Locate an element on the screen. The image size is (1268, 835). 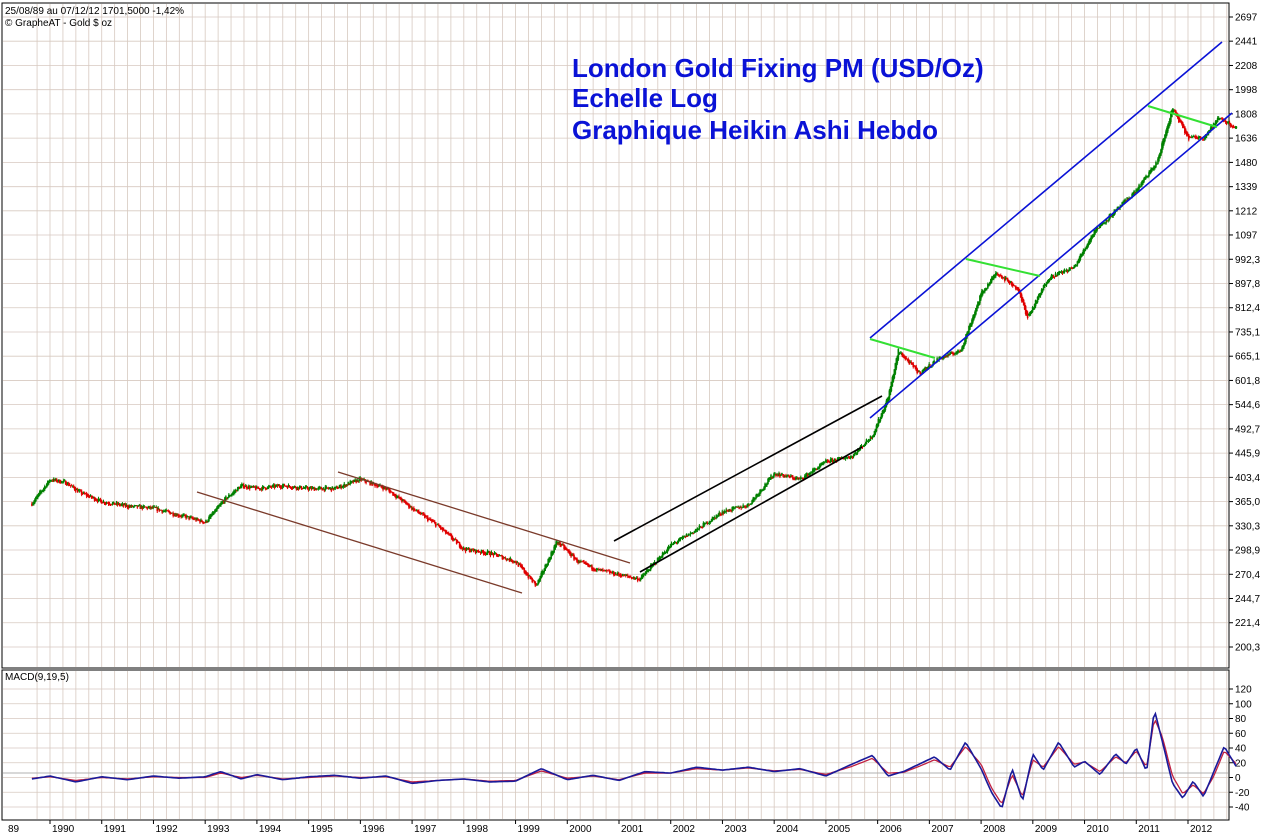
price-tick-label: 544,6 is located at coordinates (1247, 405).